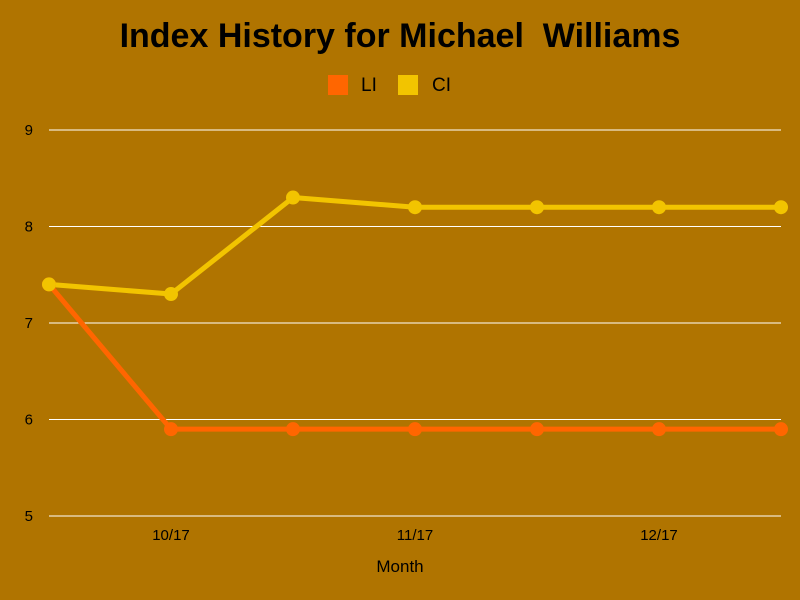  I want to click on y-tick-label: 7, so click(29, 323).